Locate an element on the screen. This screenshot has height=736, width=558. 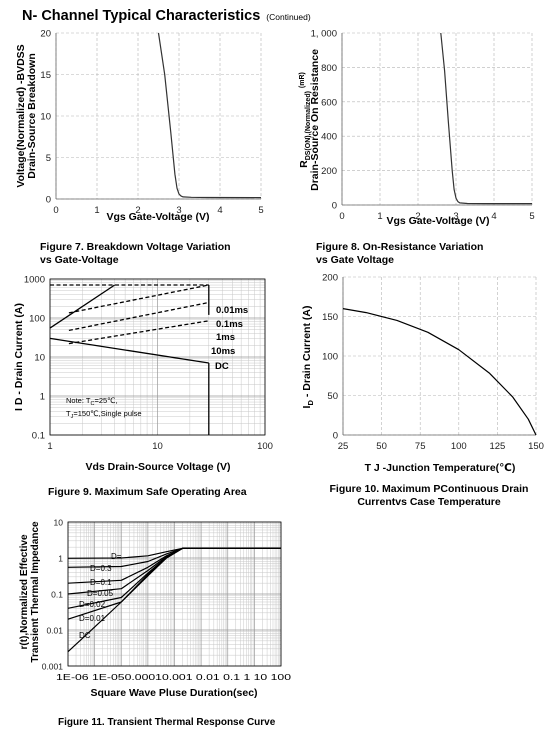
fig8-y-axis-label-r: R is located at coordinates (304, 164).